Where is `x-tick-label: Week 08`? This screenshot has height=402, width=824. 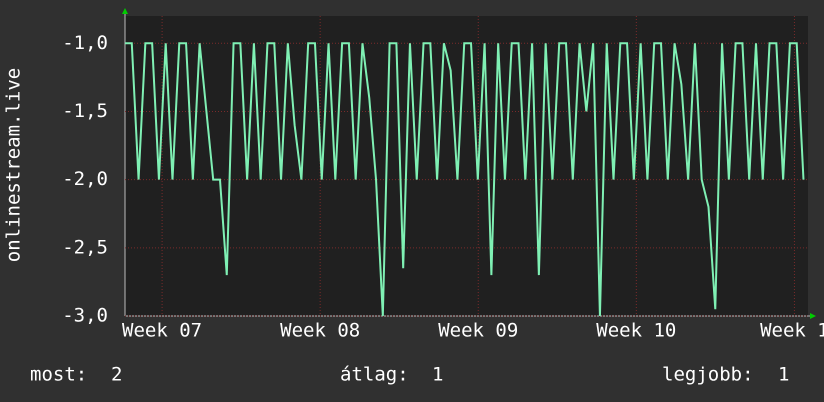
x-tick-label: Week 08 is located at coordinates (320, 331).